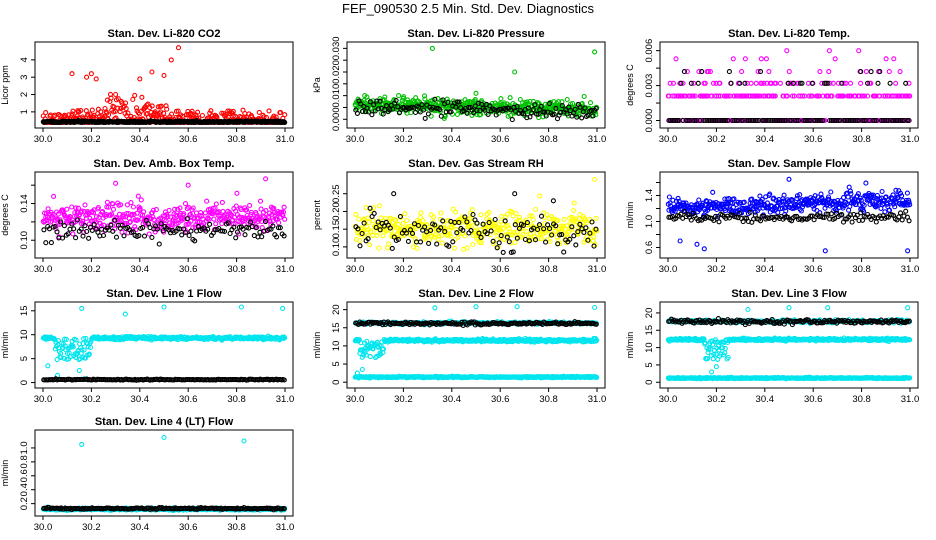  Describe the element at coordinates (336, 211) in the screenshot. I see `y-tick-label: 0.20` at that location.